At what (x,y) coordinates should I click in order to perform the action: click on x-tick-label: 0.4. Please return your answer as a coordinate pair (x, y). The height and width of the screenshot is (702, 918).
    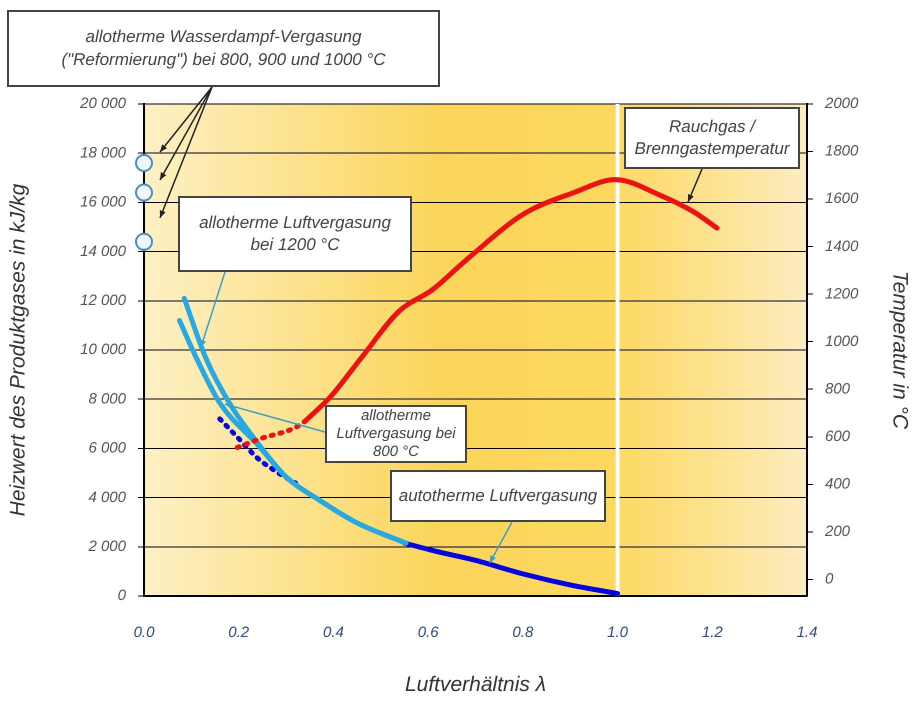
    Looking at the image, I should click on (333, 633).